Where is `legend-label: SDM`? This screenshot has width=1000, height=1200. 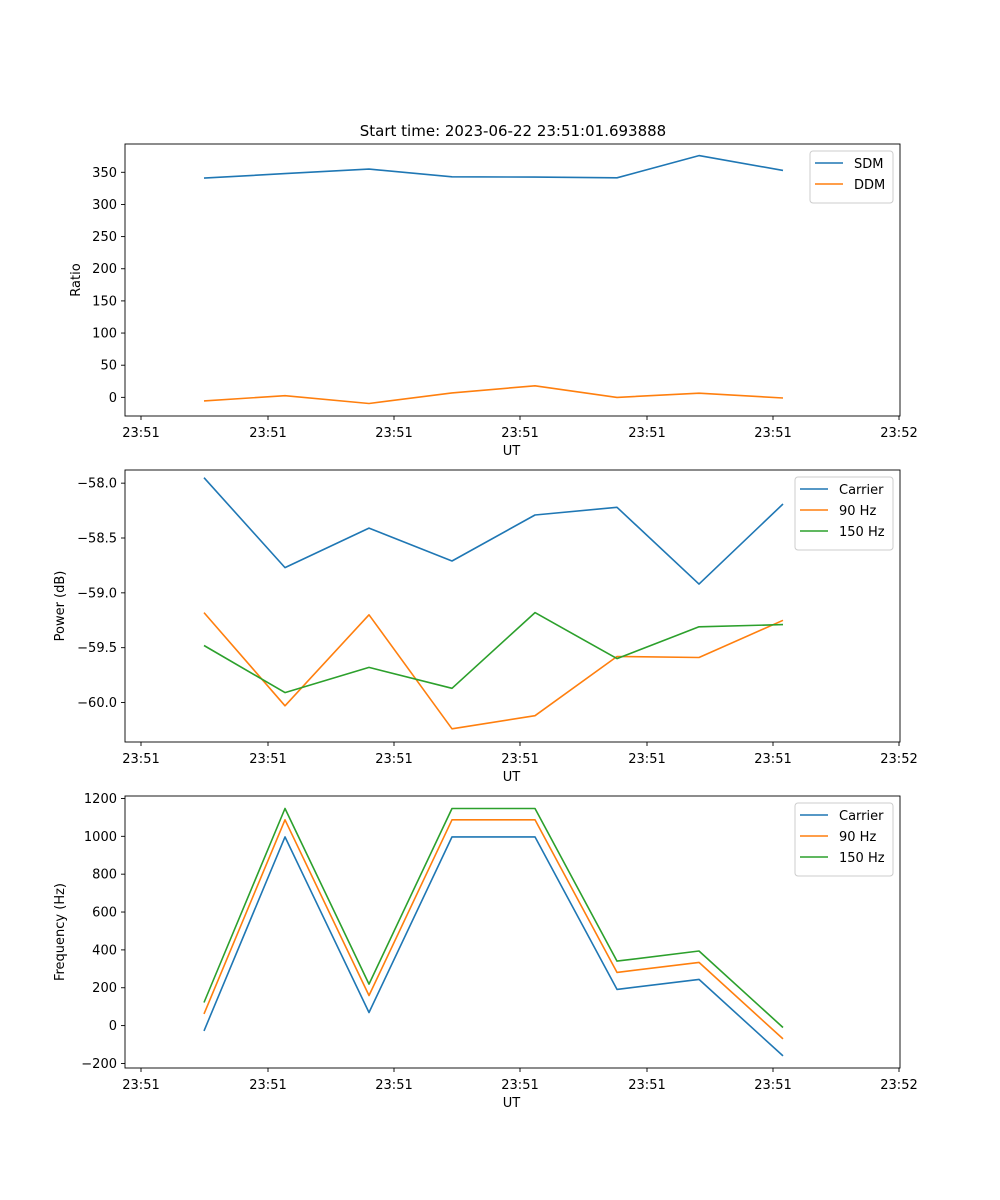
legend-label: SDM is located at coordinates (868, 164).